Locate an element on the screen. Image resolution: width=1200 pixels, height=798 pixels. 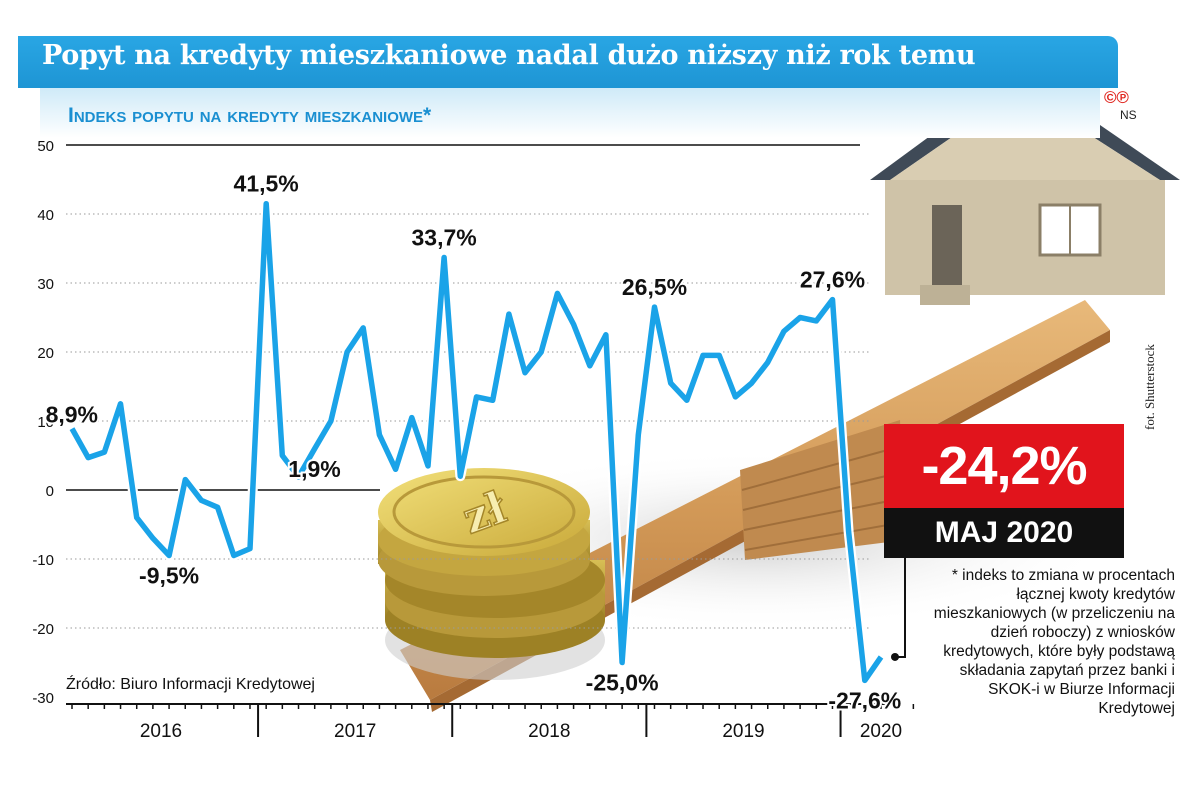
y-tick-label: -20 is located at coordinates (43, 629).